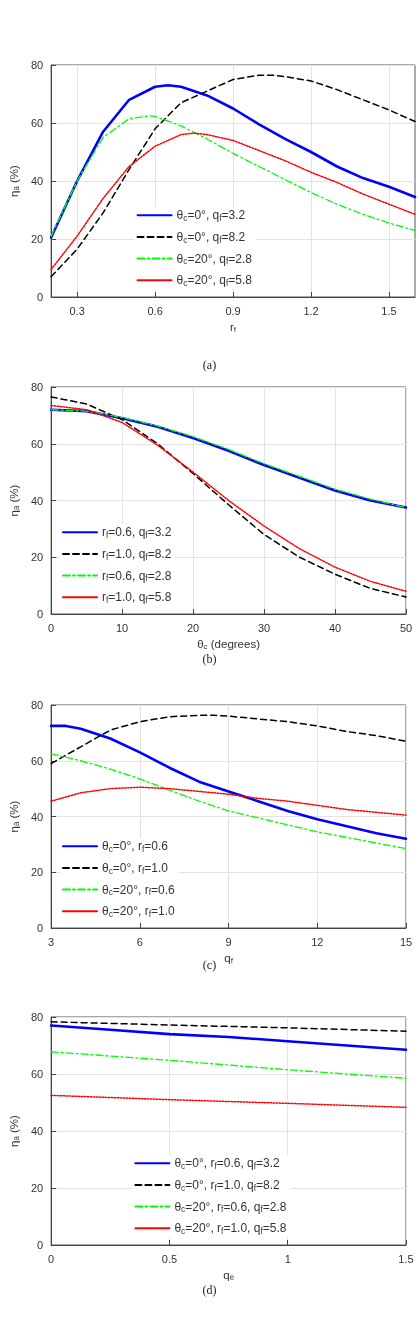  I want to click on x-tick-label: 0.6, so click(155, 310).